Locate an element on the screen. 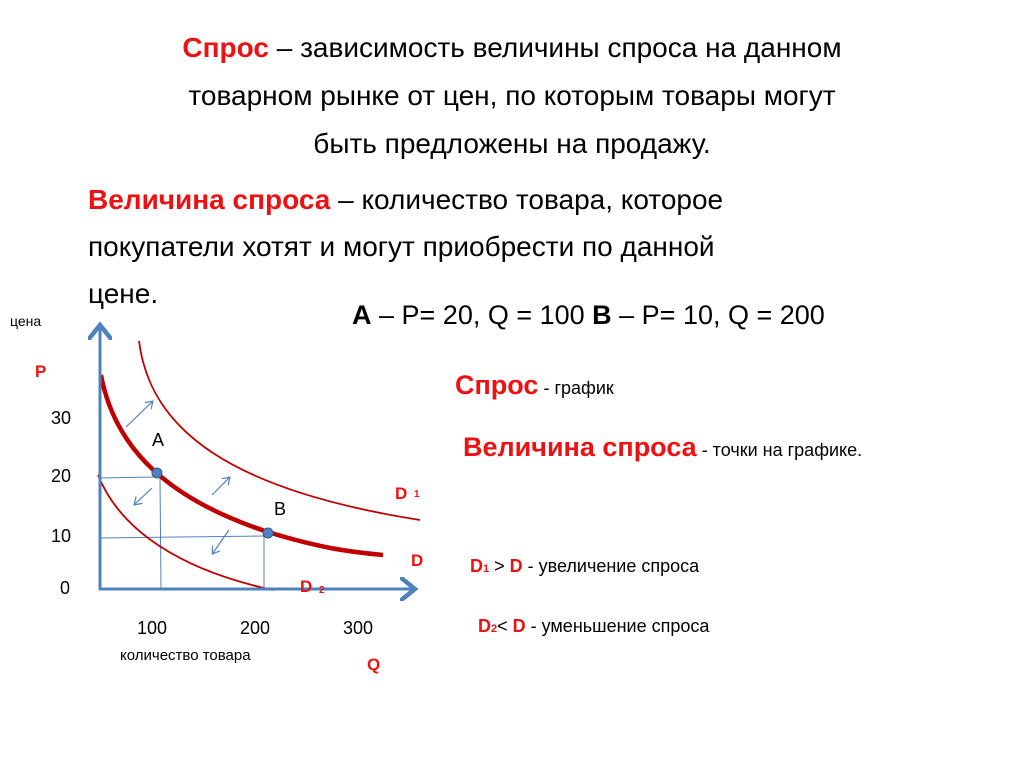  definition-text: – количество товара, которое is located at coordinates (527, 199).